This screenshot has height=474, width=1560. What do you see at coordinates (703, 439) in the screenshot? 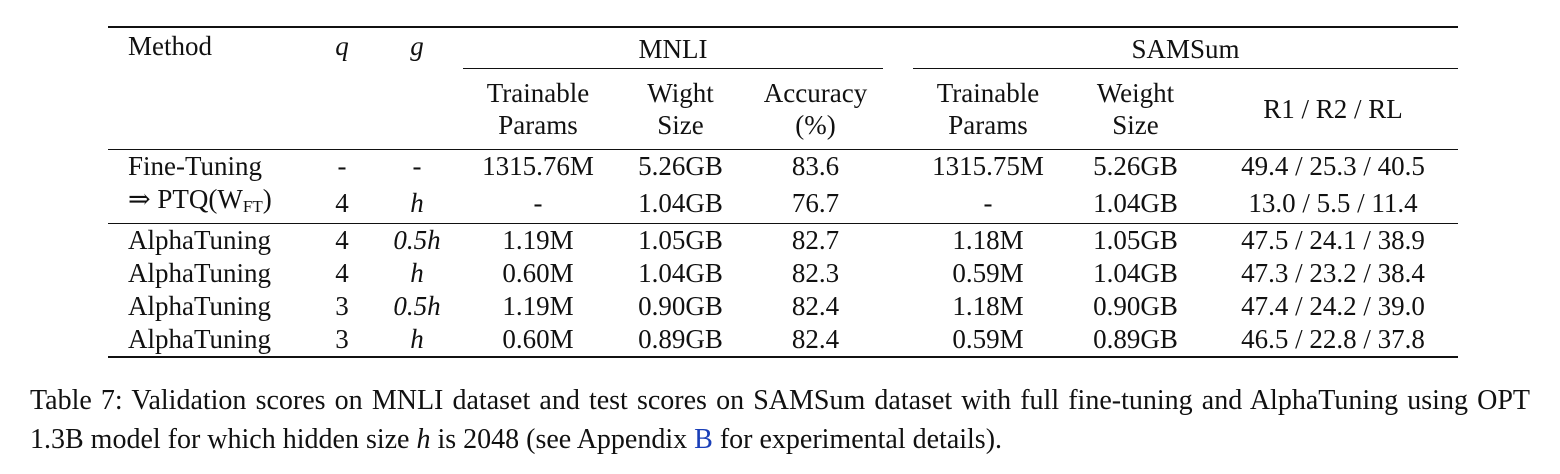
I see `appendix-link: B` at bounding box center [703, 439].